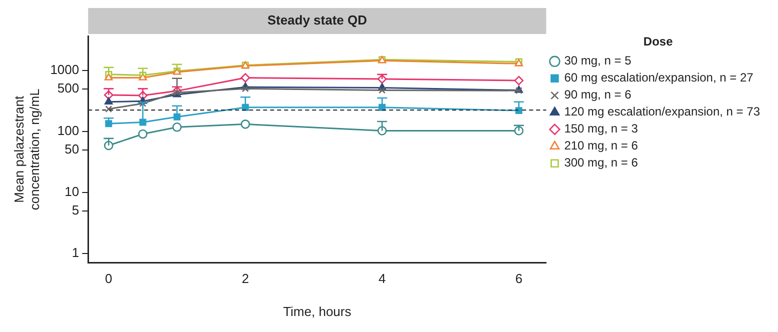 The width and height of the screenshot is (778, 332). What do you see at coordinates (68, 130) in the screenshot?
I see `y-tick-label: 100` at bounding box center [68, 130].